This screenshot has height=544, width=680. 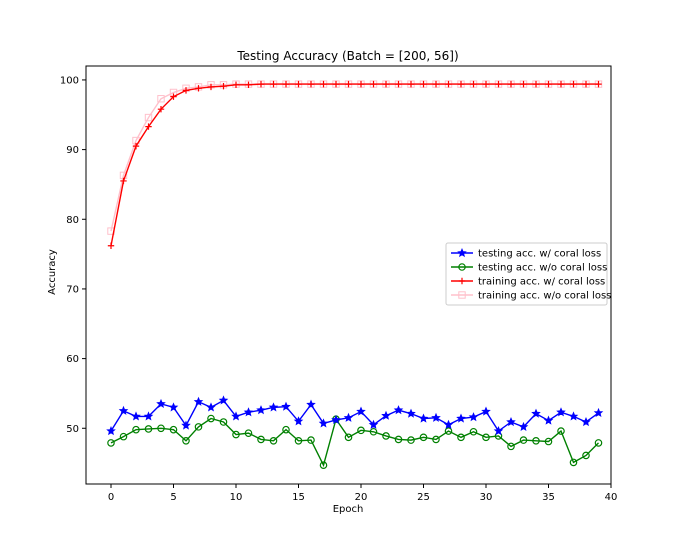 I want to click on y-tick-label: 100, so click(x=69, y=80).